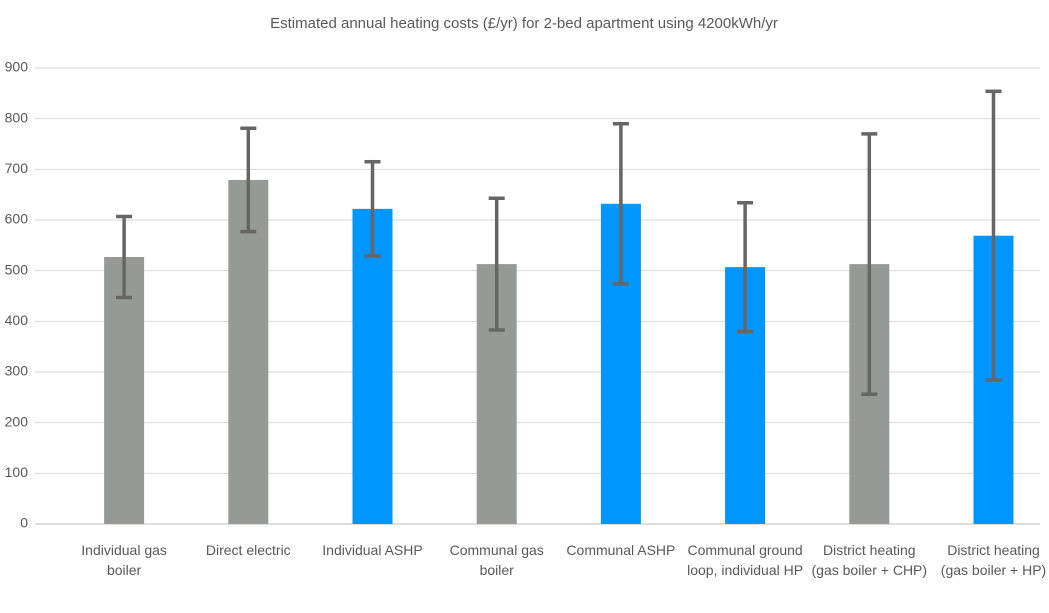  I want to click on y-tick-label: 400, so click(17, 320).